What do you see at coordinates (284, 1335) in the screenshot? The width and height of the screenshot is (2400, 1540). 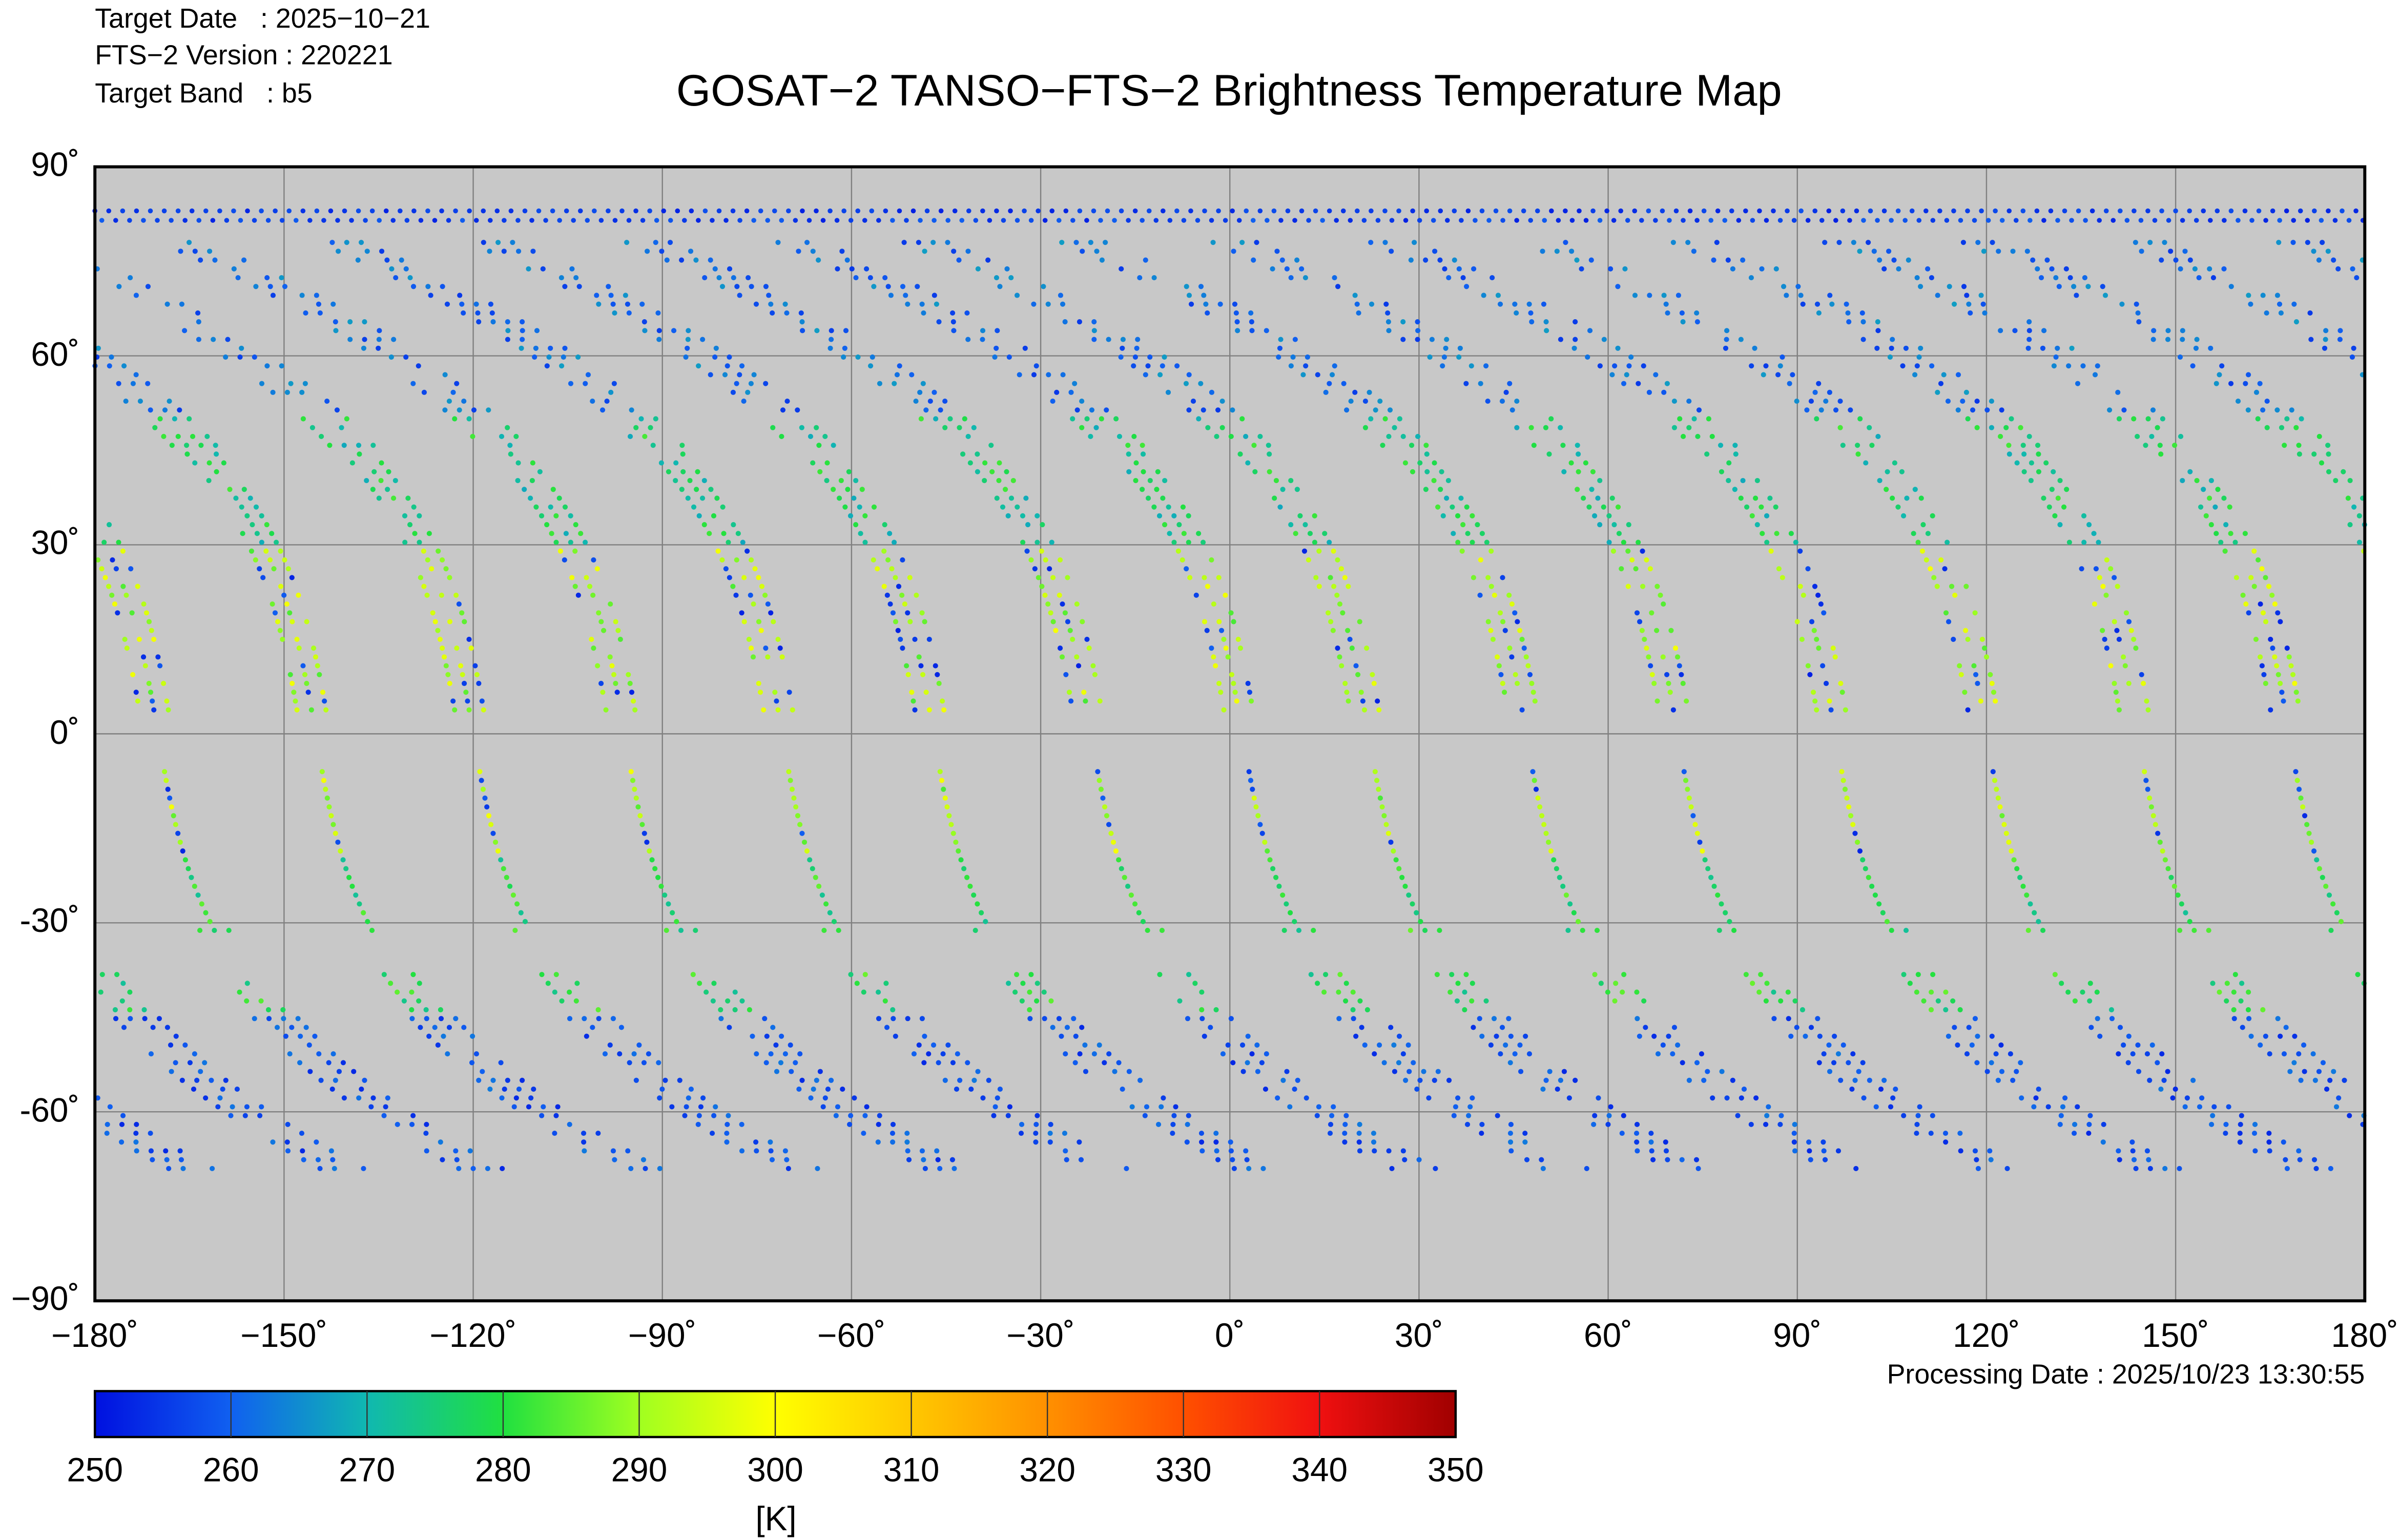 I see `x-tick-label: −150˚` at bounding box center [284, 1335].